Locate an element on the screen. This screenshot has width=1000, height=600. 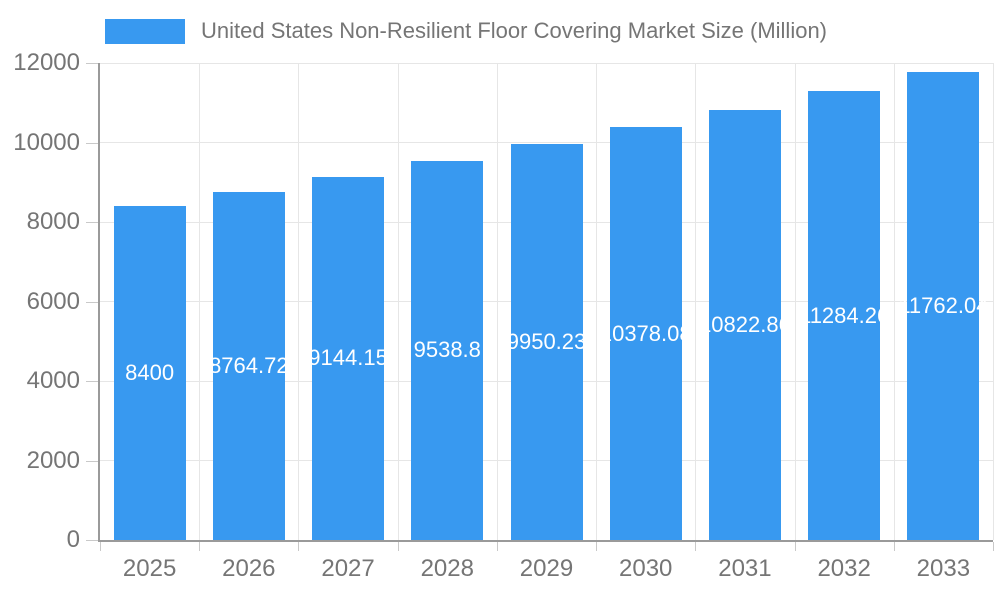
bar-2027: 9144.15 is located at coordinates (348, 358).